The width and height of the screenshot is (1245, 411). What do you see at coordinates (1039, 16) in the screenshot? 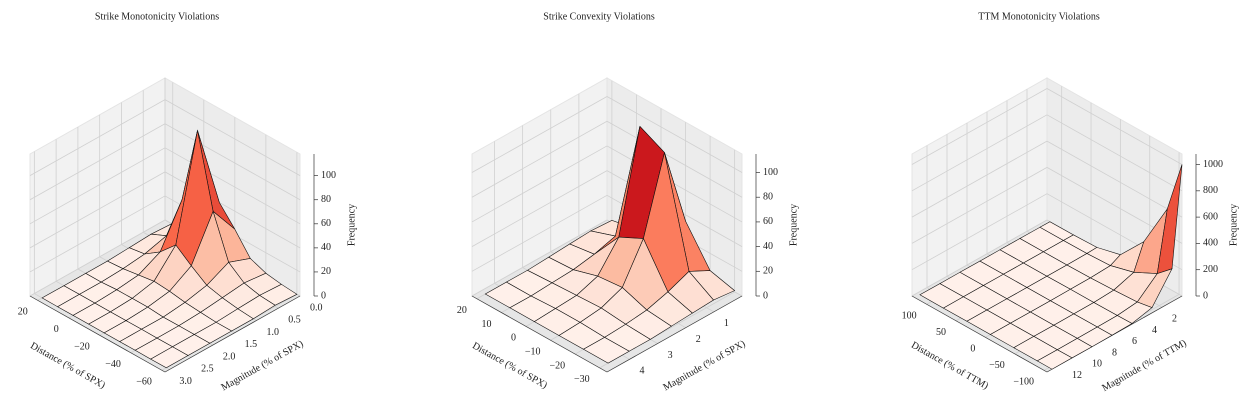
I see `chart-title: TTM Monotonicity Violations` at bounding box center [1039, 16].